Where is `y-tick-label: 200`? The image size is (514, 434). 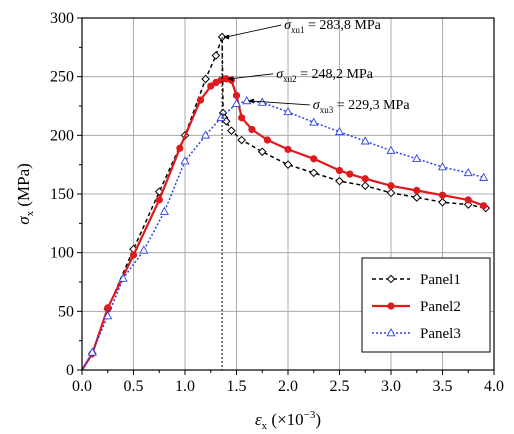 y-tick-label: 200 is located at coordinates (62, 135).